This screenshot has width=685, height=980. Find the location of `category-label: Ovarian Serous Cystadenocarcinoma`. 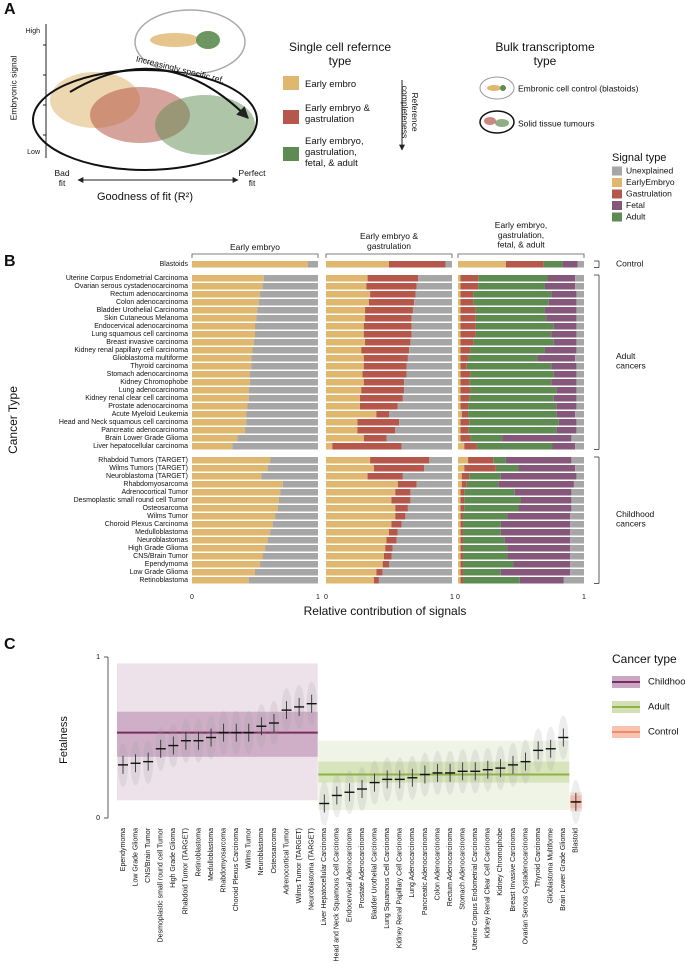

category-label: Ovarian Serous Cystadenocarcinoma is located at coordinates (525, 886).